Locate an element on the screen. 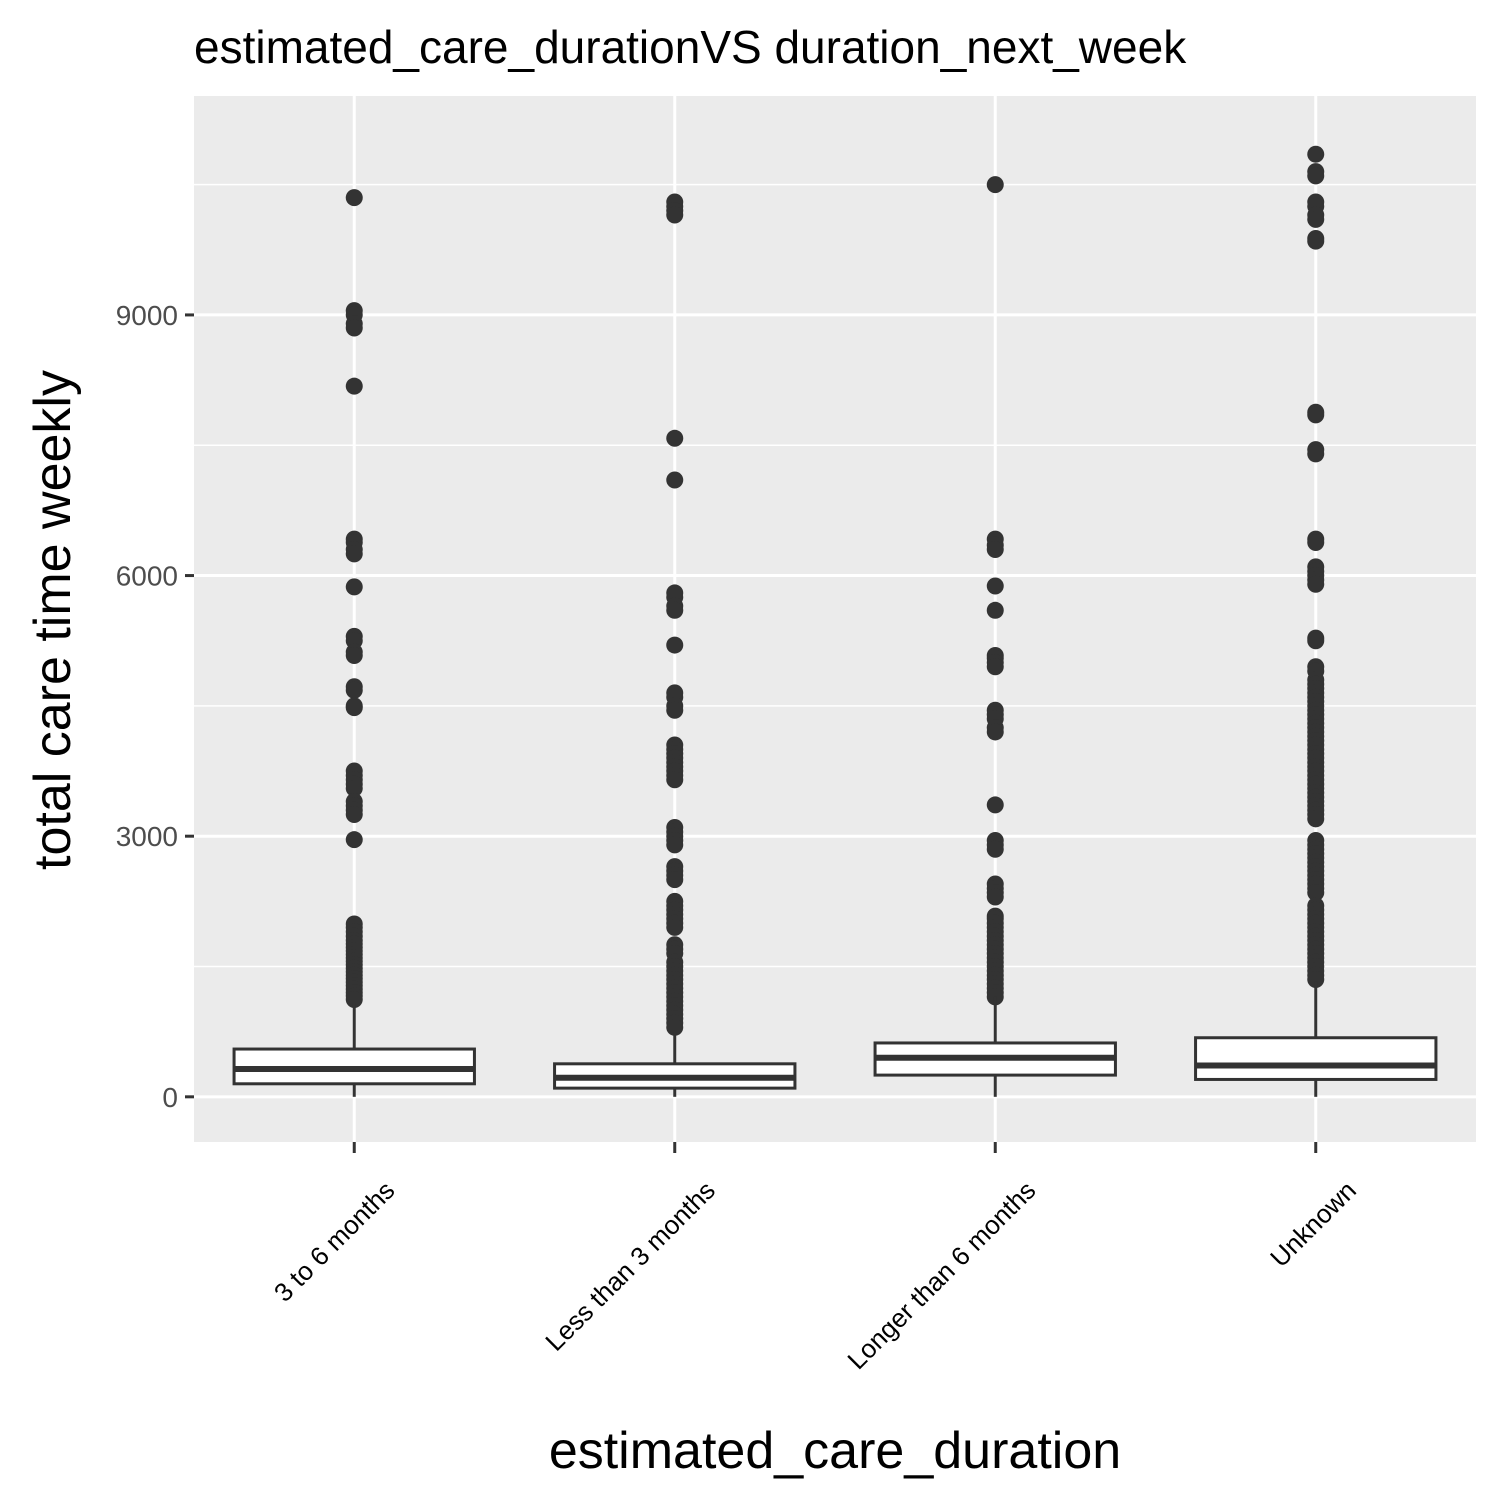 The image size is (1500, 1500). y-tick-label: 0 is located at coordinates (170, 1097).